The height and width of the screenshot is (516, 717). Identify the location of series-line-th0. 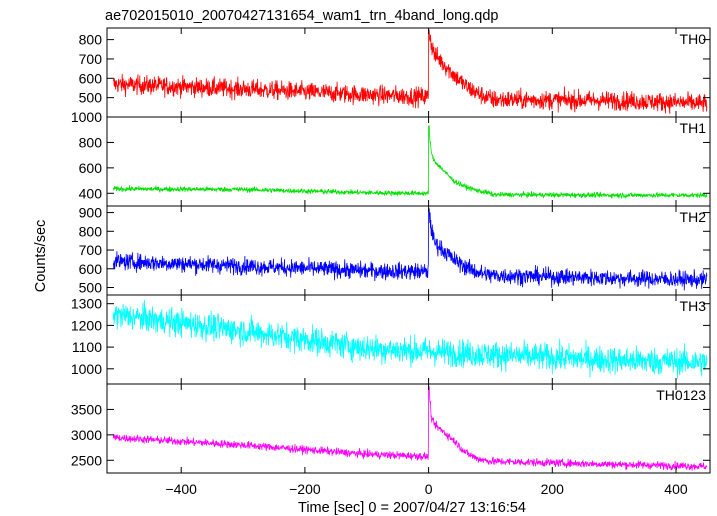
(410, 71).